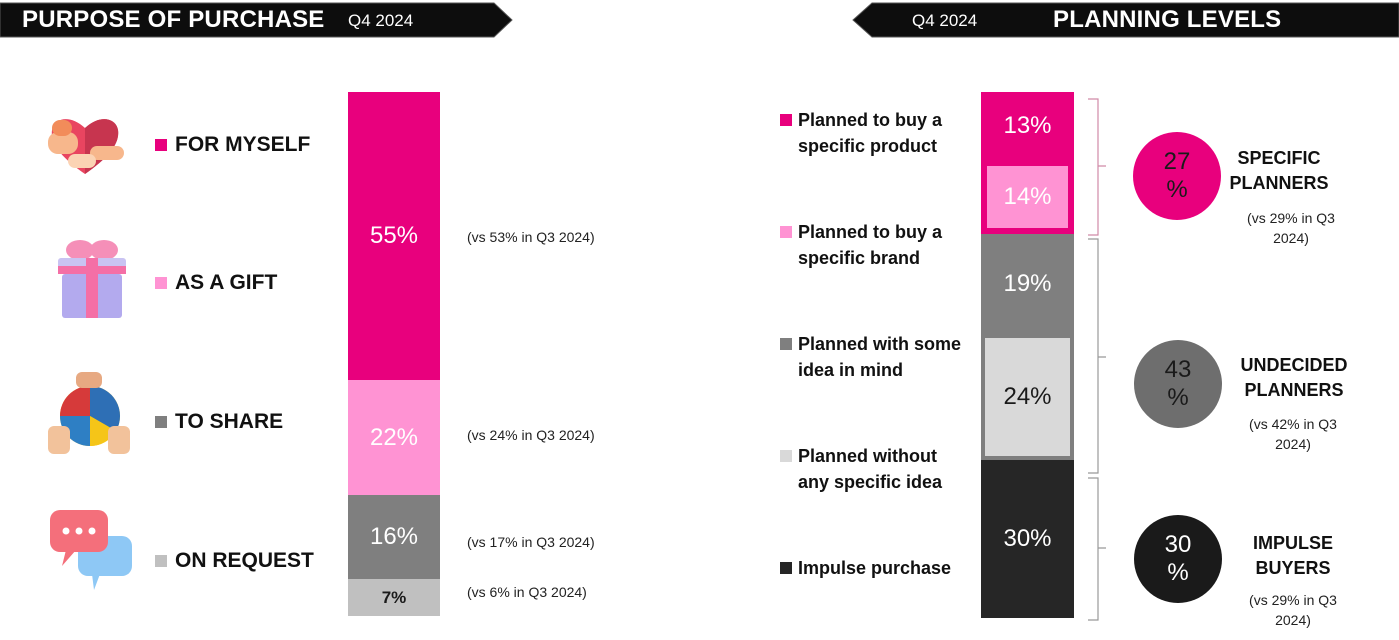  Describe the element at coordinates (1292, 555) in the screenshot. I see `impulse-buyers-name: IMPULSE BUYERS` at that location.